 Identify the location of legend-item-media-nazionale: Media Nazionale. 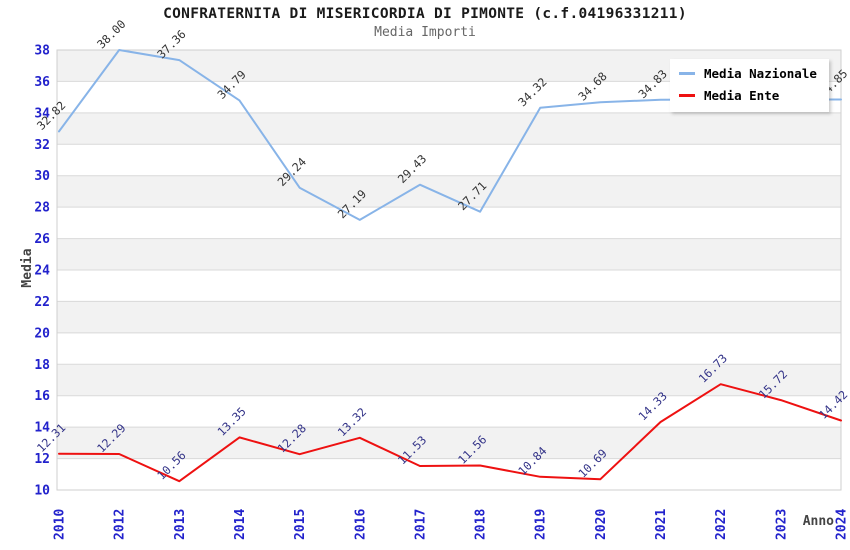
(748, 73).